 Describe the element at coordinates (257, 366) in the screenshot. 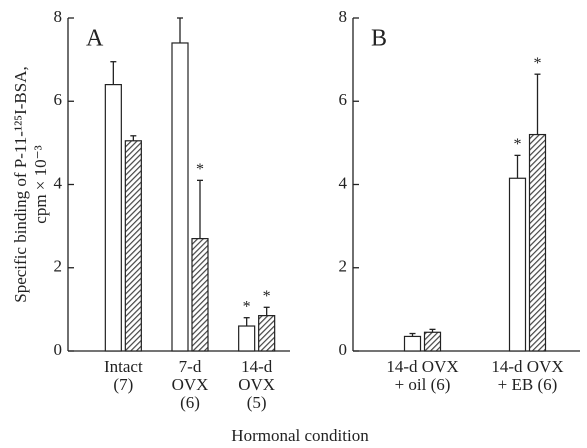

I see `x-tick-label: 14-d` at that location.